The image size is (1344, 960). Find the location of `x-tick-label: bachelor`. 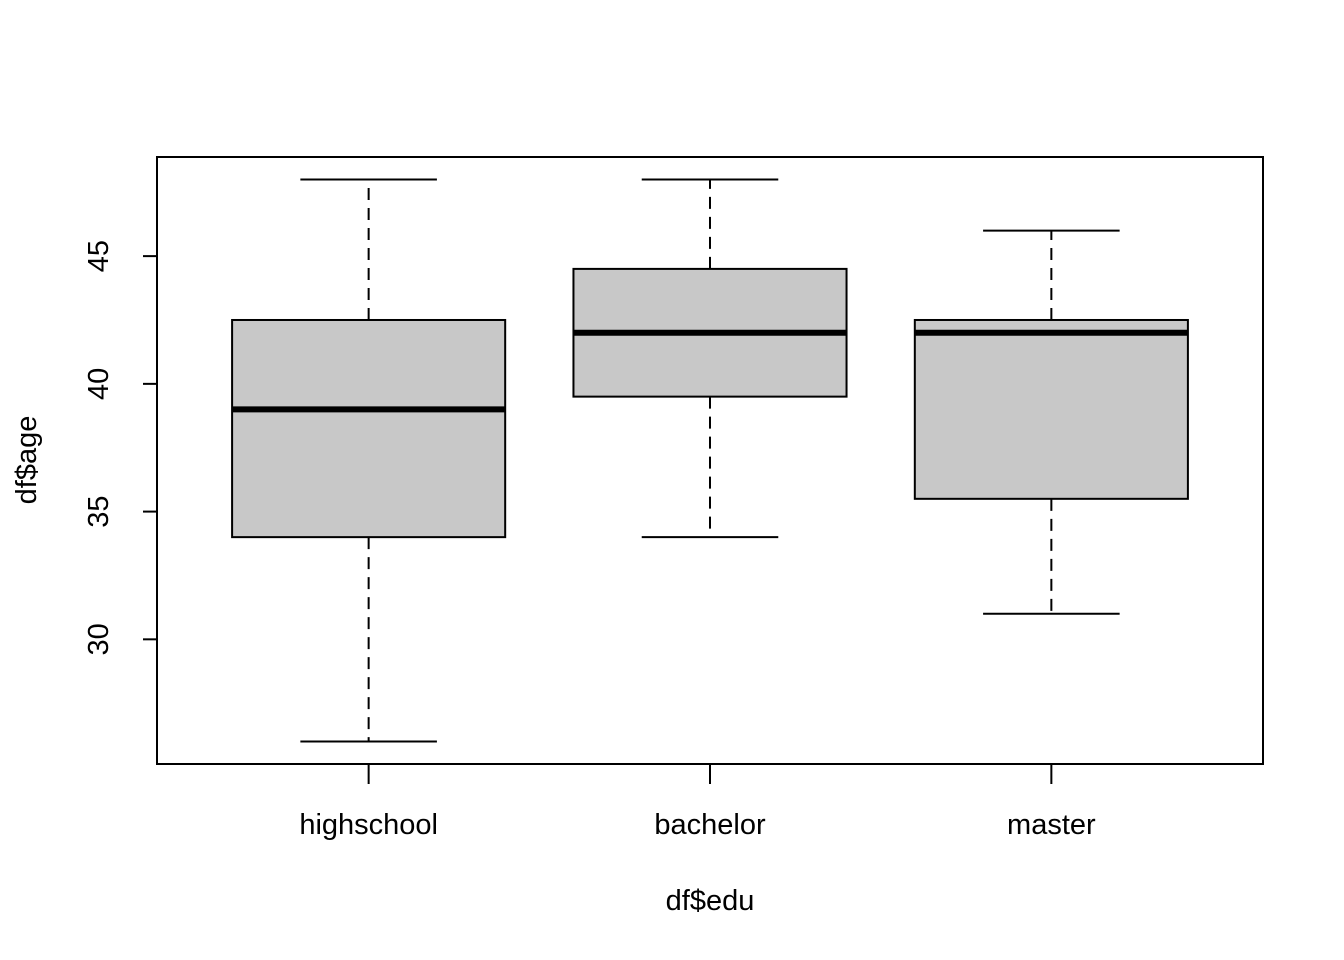

x-tick-label: bachelor is located at coordinates (710, 825).